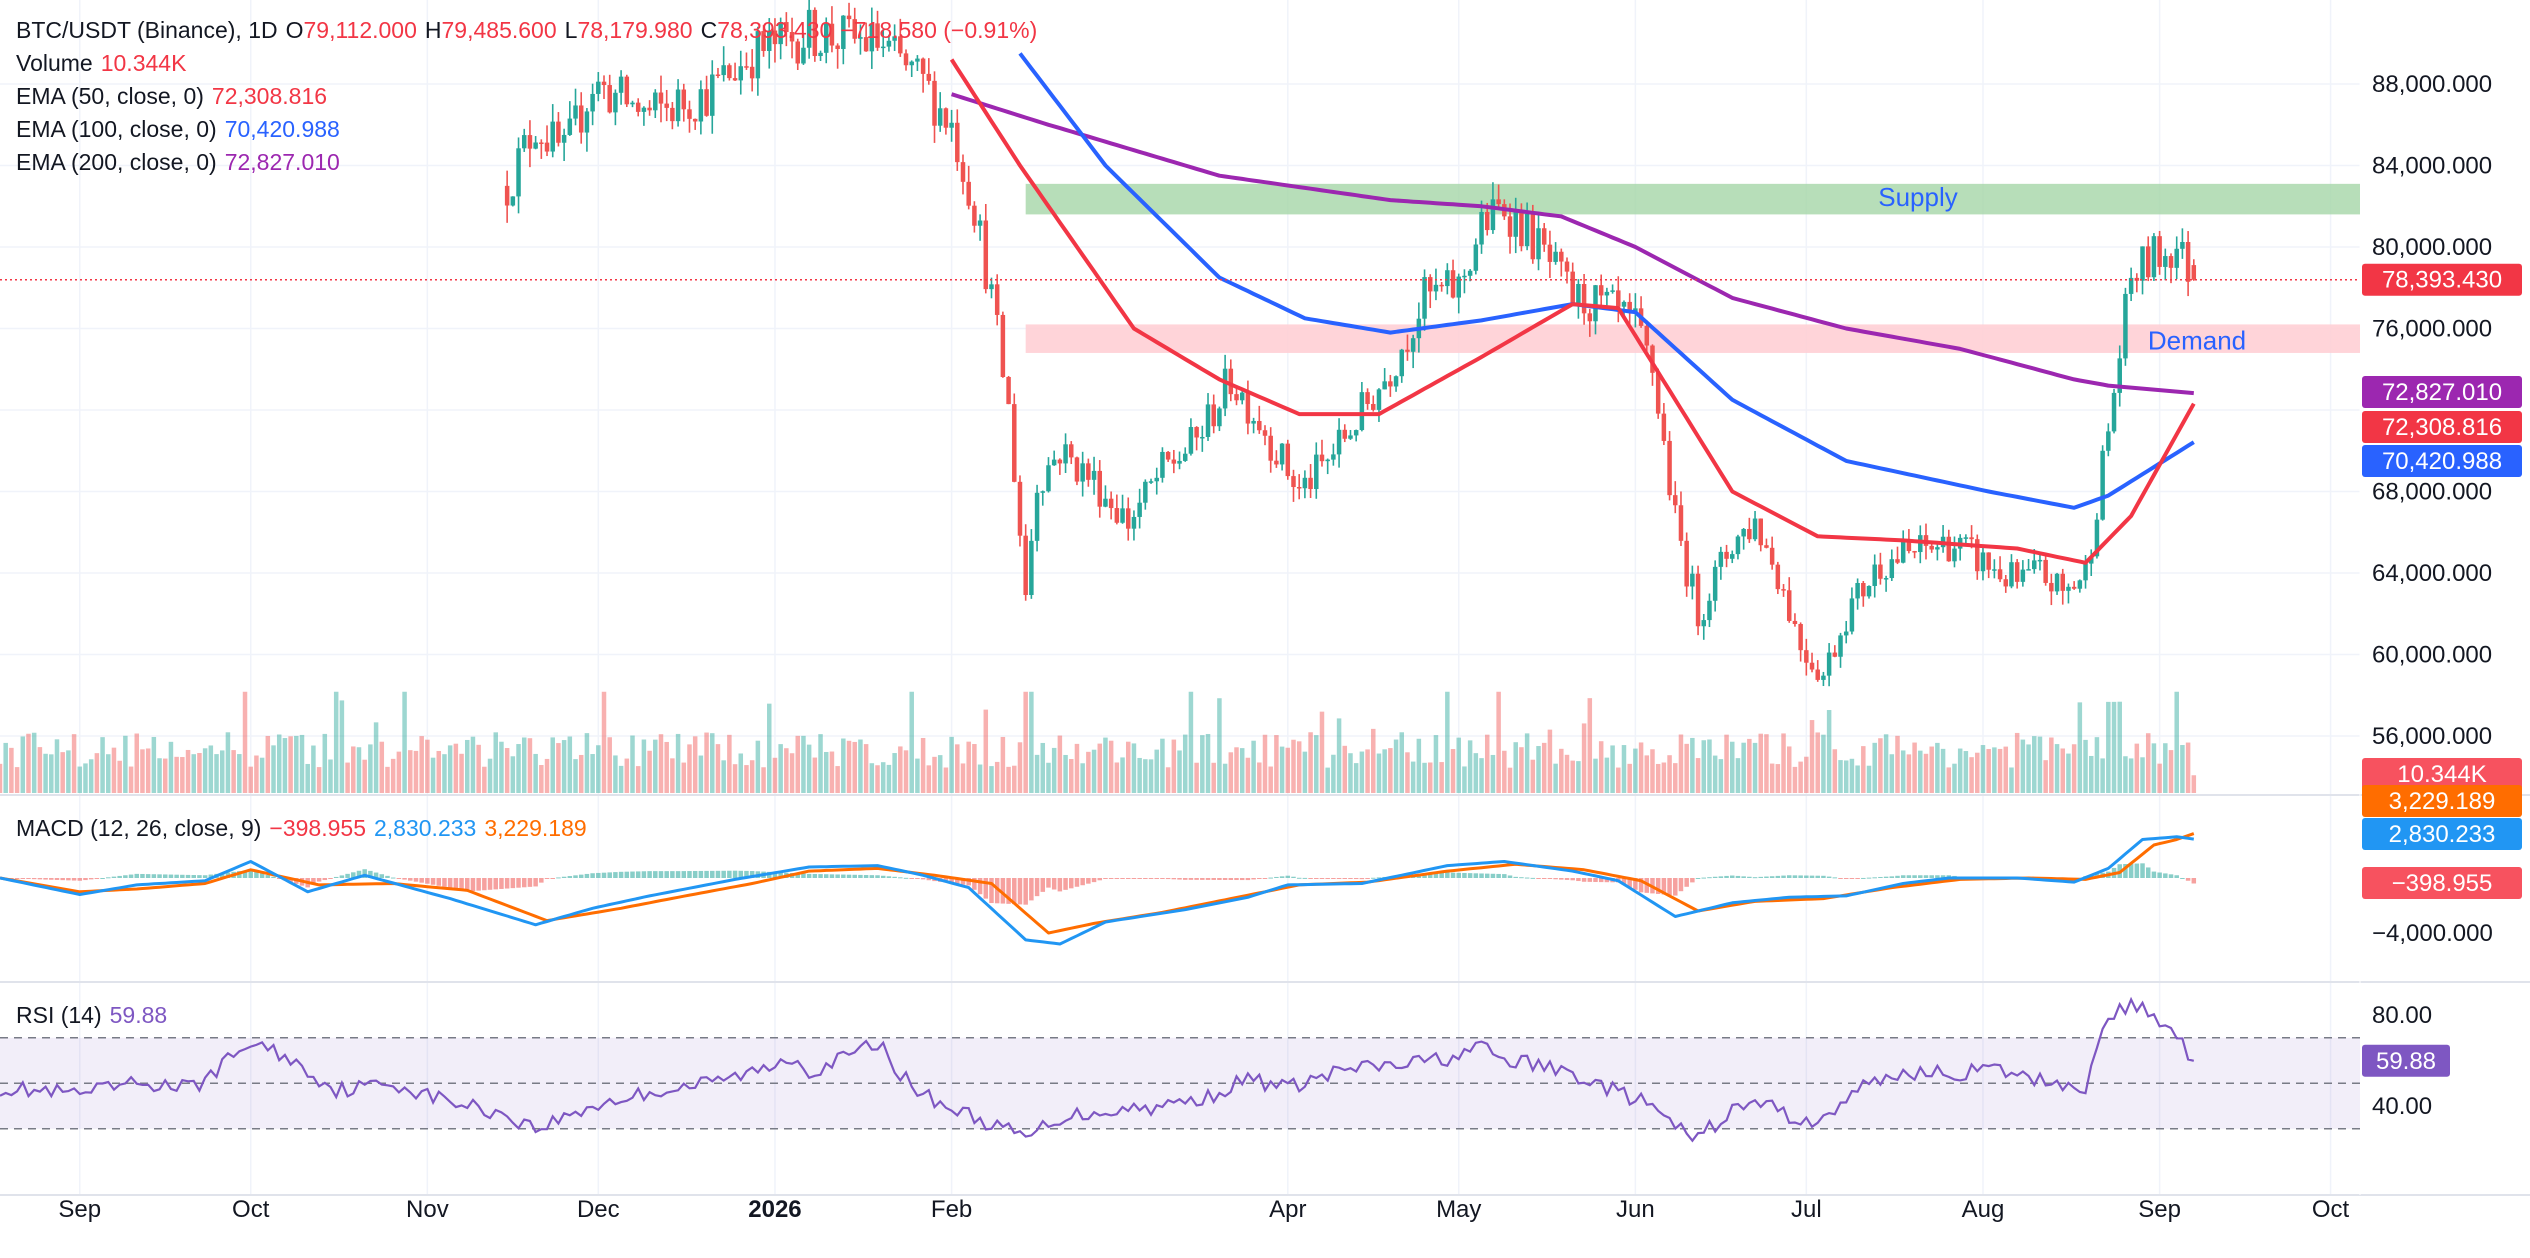 This screenshot has height=1258, width=2530. Describe the element at coordinates (138, 1015) in the screenshot. I see `rsi-value: 59.88` at that location.